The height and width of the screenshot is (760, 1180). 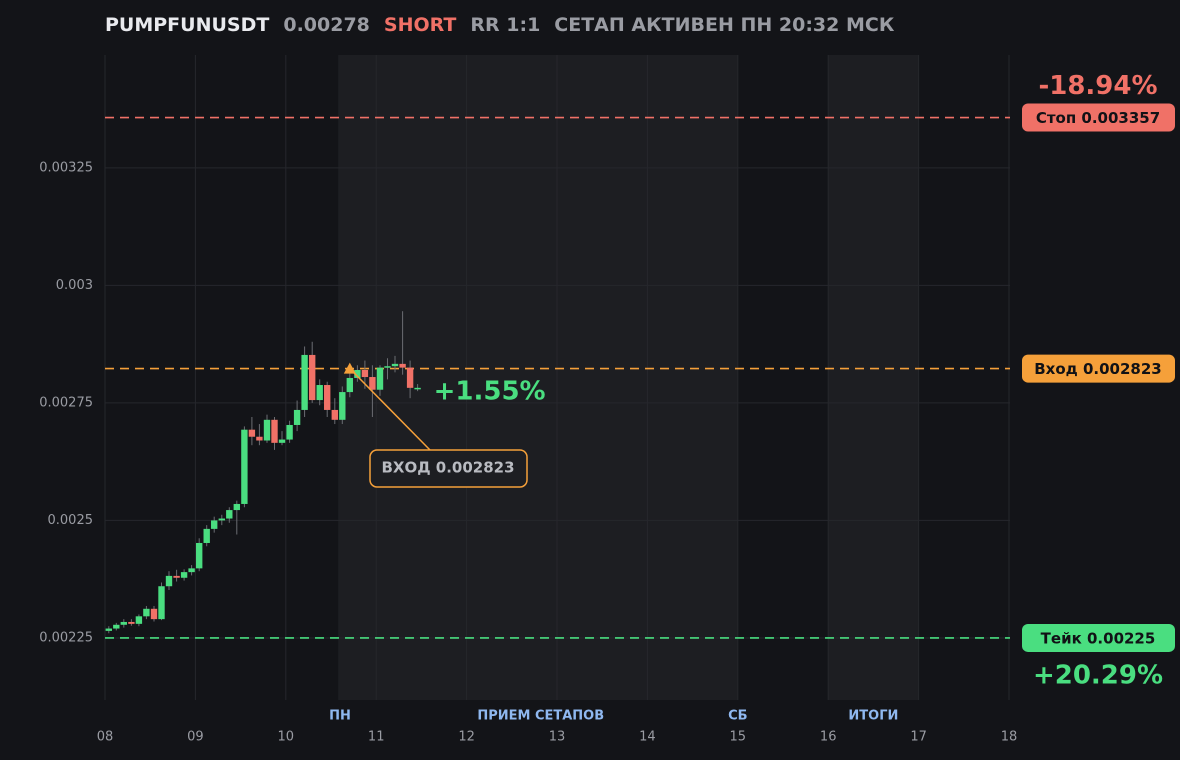 I want to click on entry-marker, so click(x=349, y=368).